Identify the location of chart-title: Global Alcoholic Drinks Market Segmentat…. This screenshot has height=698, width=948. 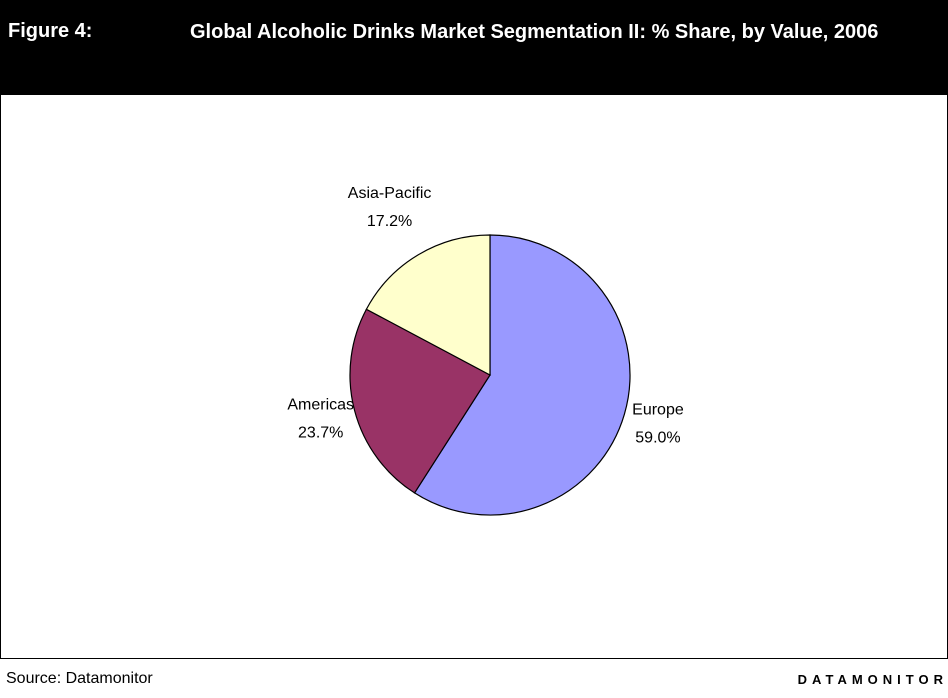
(534, 32).